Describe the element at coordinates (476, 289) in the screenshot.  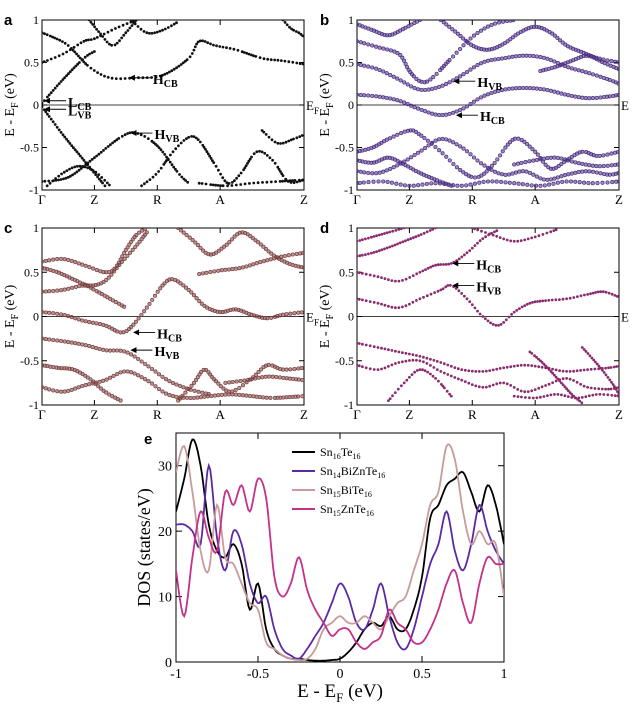
I see `annotation: HVB` at that location.